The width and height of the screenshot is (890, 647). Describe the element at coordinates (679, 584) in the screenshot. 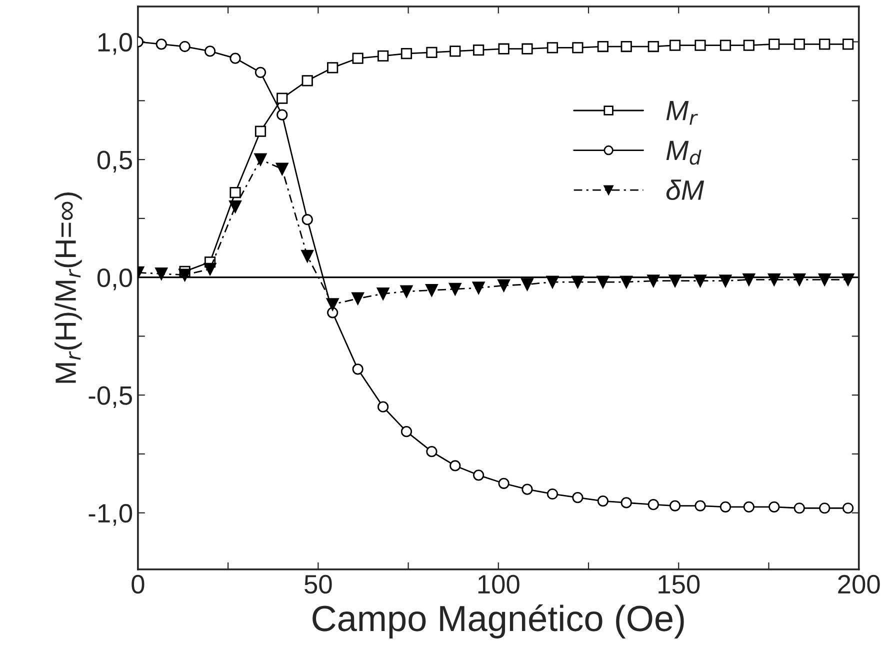

I see `x-tick-label: 150` at that location.